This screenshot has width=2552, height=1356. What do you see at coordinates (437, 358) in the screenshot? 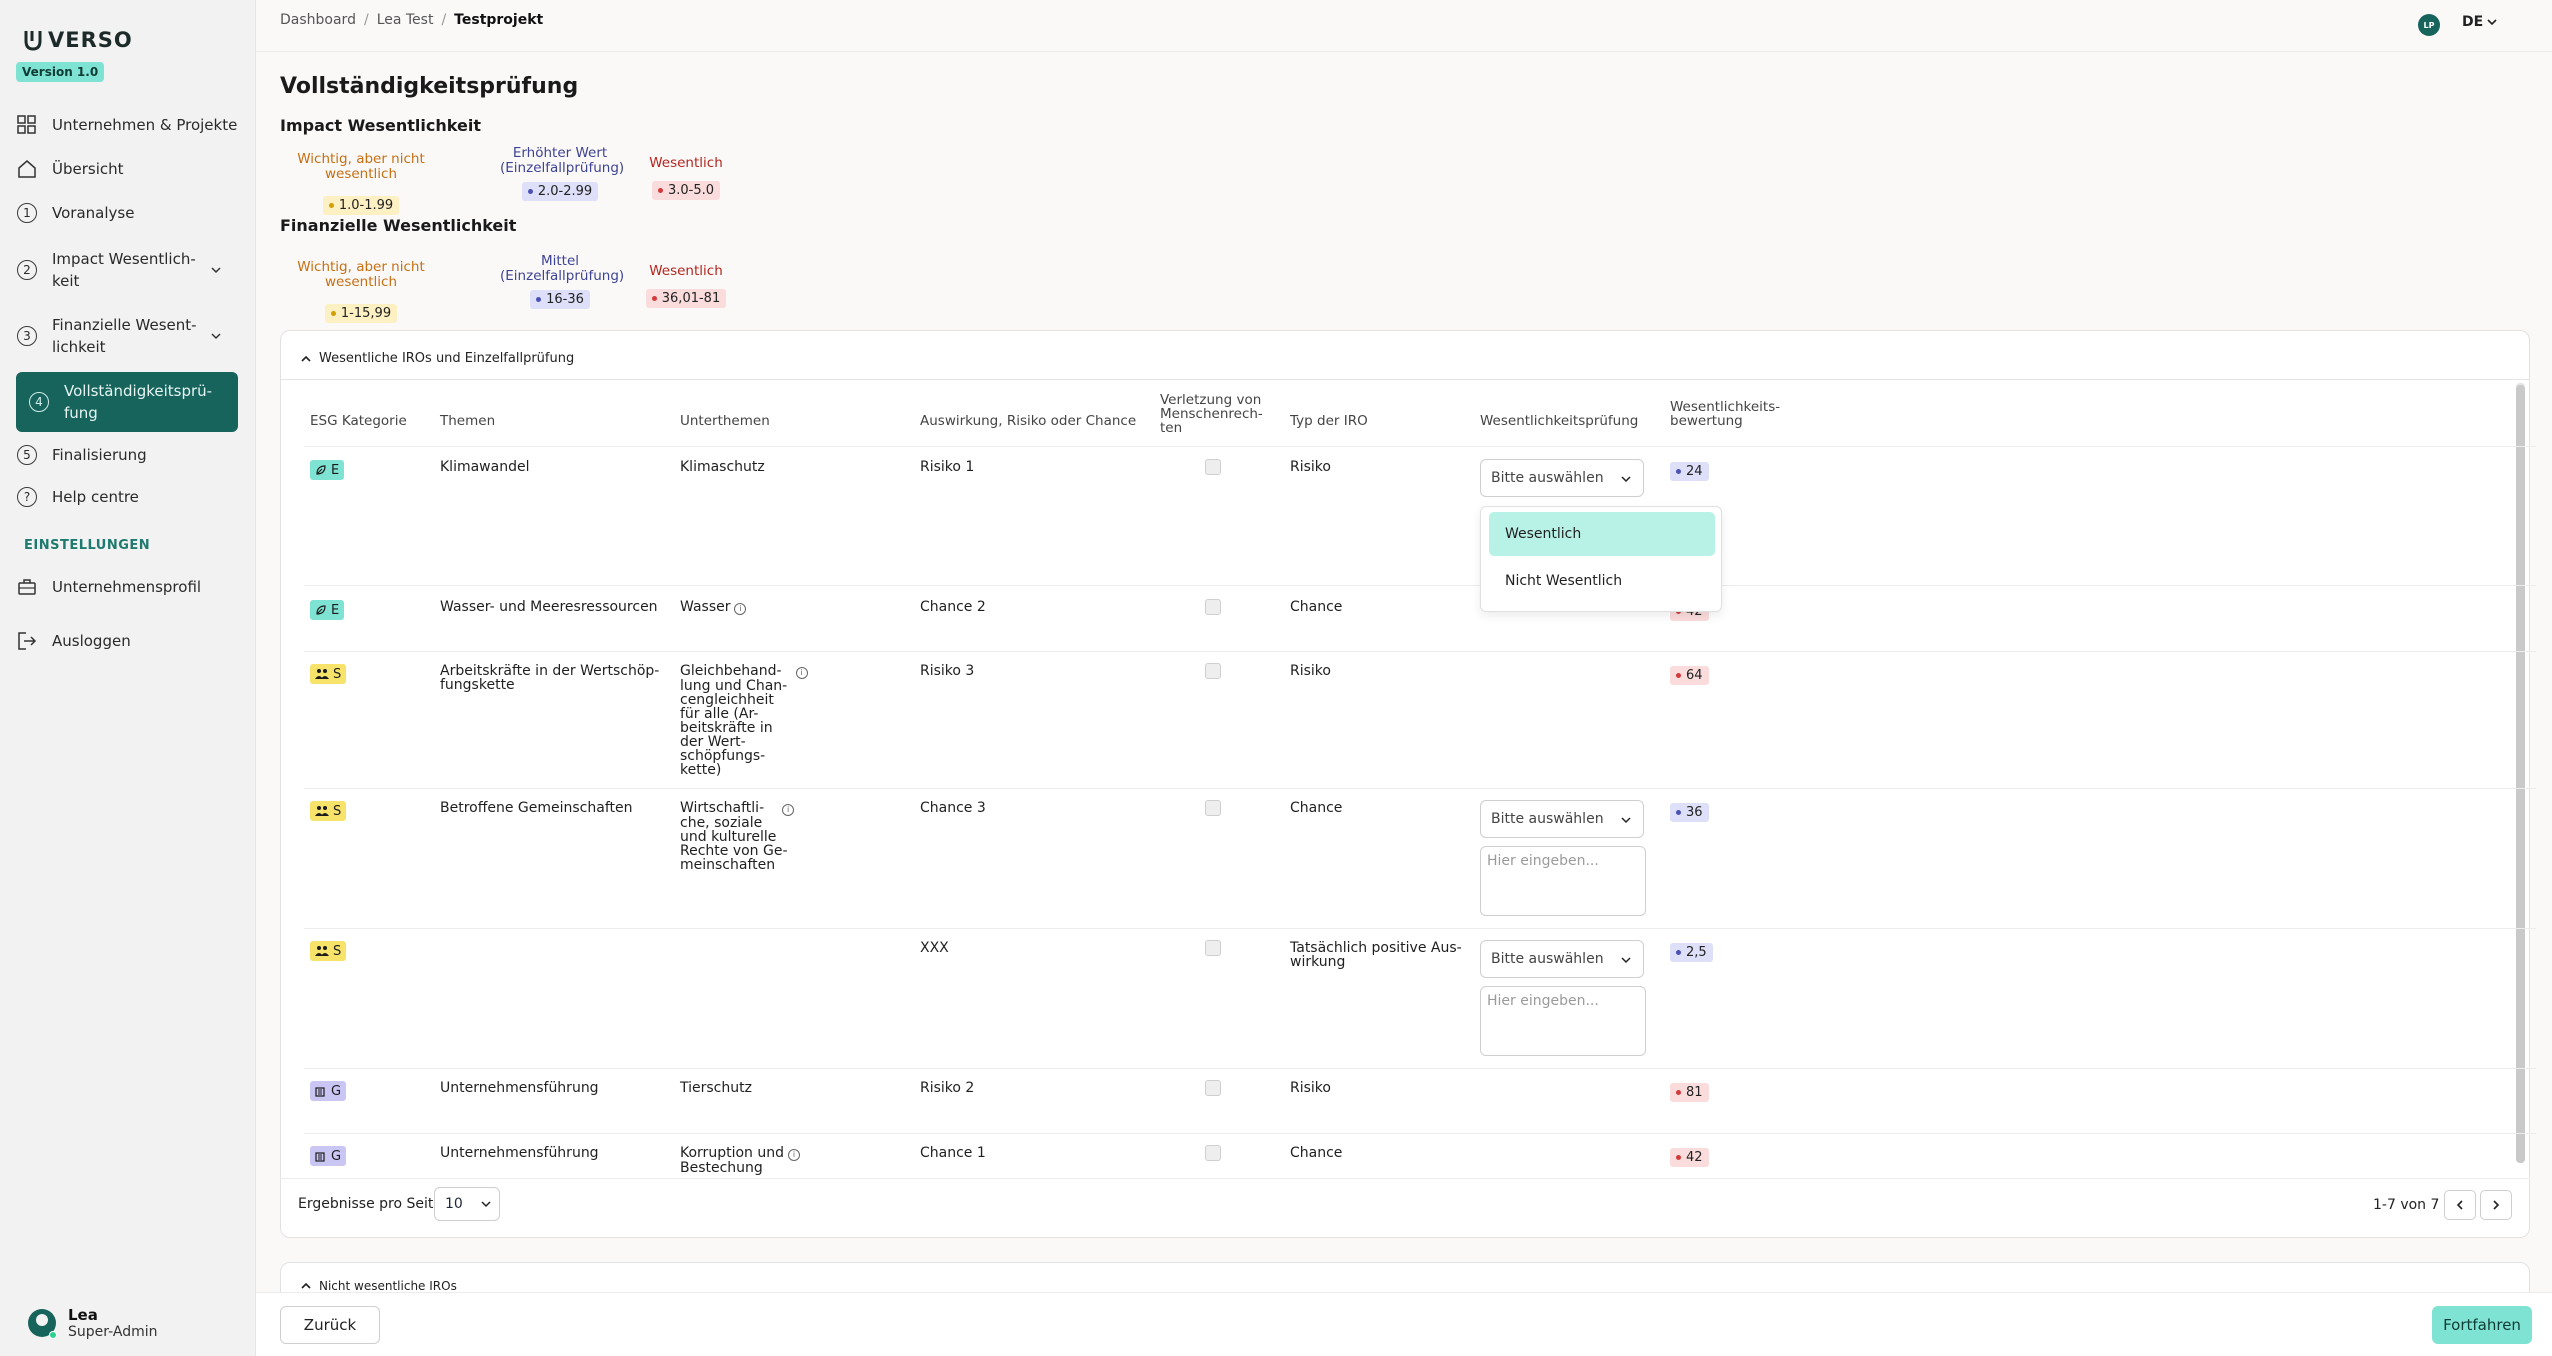
I see `panel-header: Wesentliche IROs und Einzelfallprüfung` at bounding box center [437, 358].